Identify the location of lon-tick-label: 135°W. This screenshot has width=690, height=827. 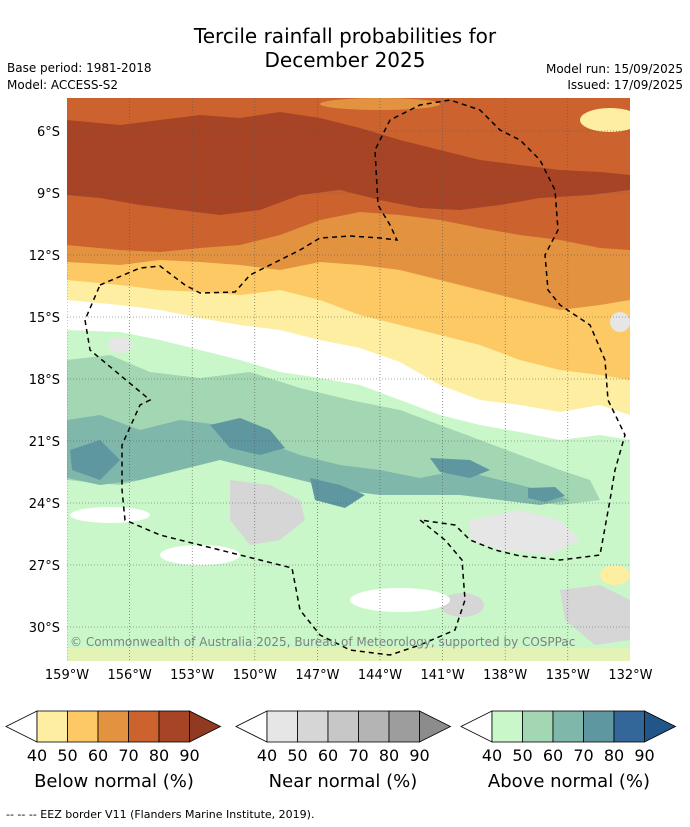
(568, 675).